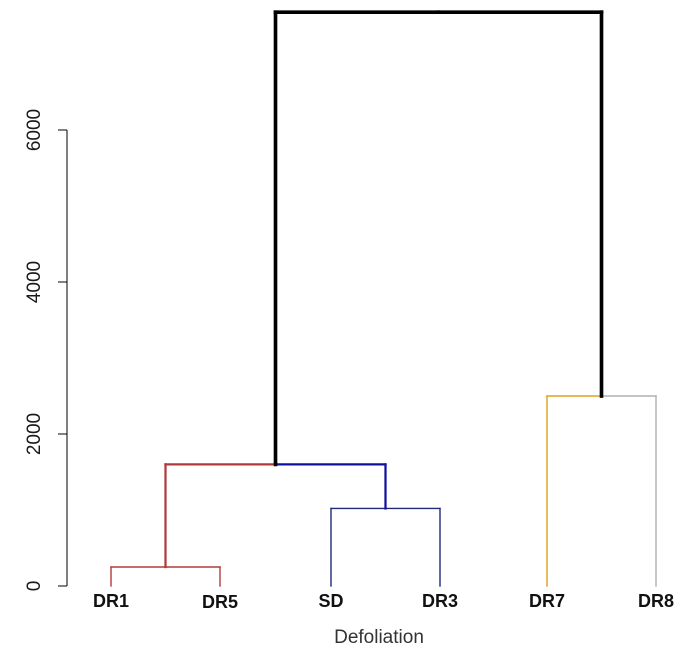 The image size is (684, 648). What do you see at coordinates (34, 586) in the screenshot?
I see `y-tick-label: 0` at bounding box center [34, 586].